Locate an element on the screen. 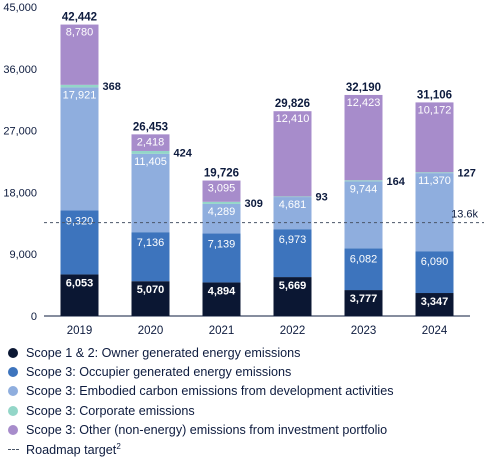 The height and width of the screenshot is (467, 500). legend-swatch-other is located at coordinates (13, 430).